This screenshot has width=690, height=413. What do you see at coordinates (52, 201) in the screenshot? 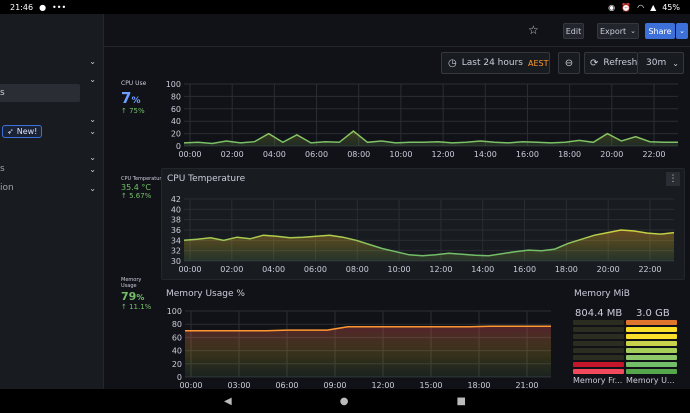
I see `sidebar: ⌄ ⌄ s ⌄ ➶ New! ⌄ ⌄ s ⌄ ion ⌄` at bounding box center [52, 201].